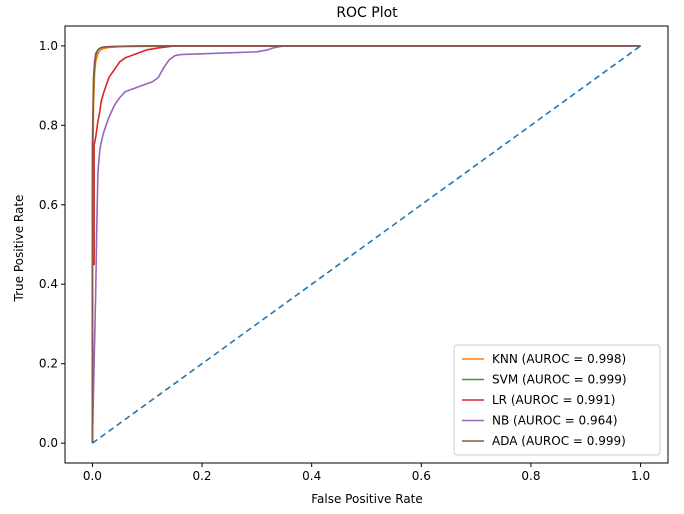 This screenshot has height=514, width=684. Describe the element at coordinates (48, 125) in the screenshot. I see `y-tick-label: 0.8` at that location.